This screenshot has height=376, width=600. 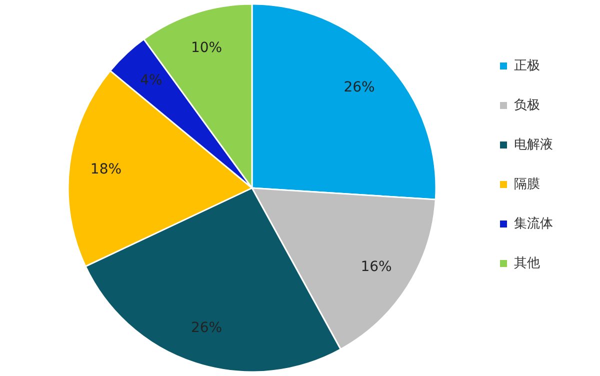 I want to click on legend-label: 负极, so click(x=527, y=105).